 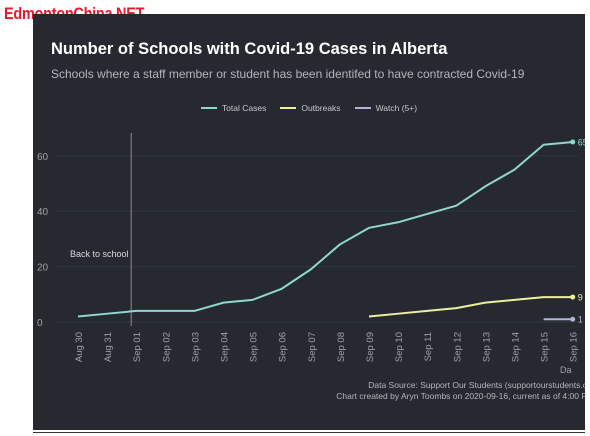 What do you see at coordinates (40, 323) in the screenshot?
I see `y-tick-label: 0` at bounding box center [40, 323].